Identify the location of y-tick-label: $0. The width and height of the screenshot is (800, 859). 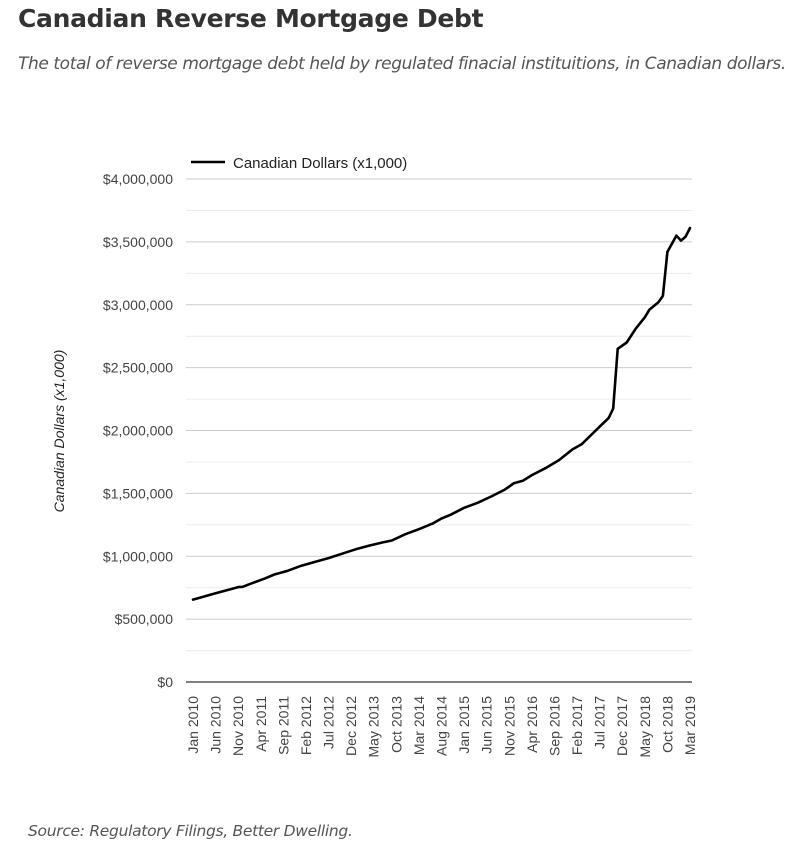
(165, 682).